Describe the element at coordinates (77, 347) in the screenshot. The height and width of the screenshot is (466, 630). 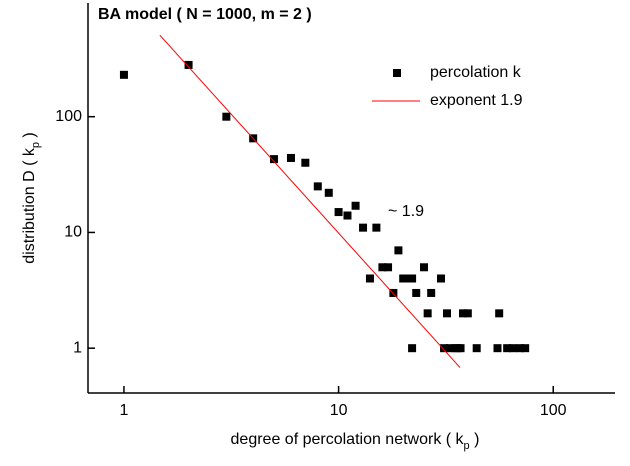
I see `y-tick-label: 1` at that location.